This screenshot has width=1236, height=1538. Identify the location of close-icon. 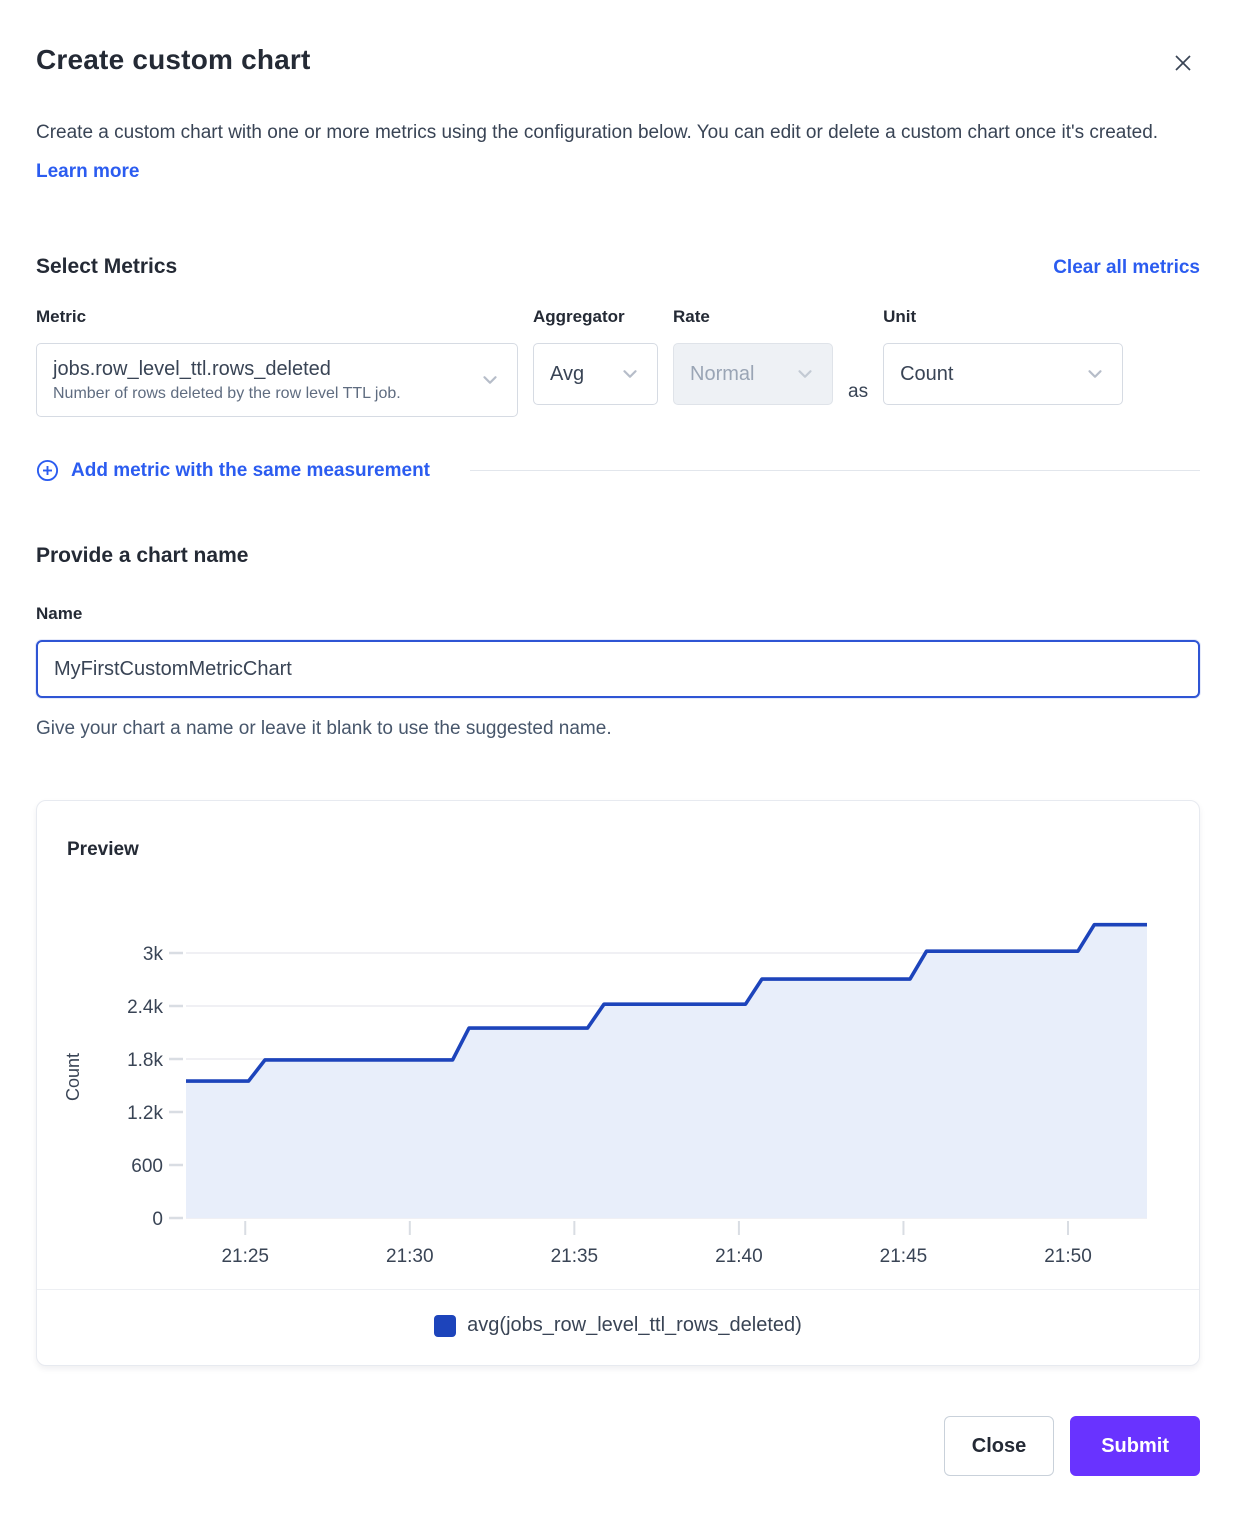
(1183, 64).